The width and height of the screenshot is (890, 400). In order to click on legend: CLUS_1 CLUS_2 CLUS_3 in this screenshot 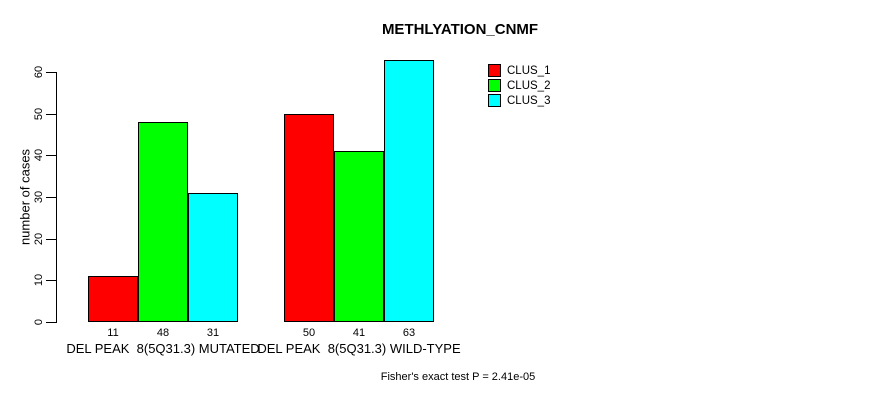, I will do `click(519, 85)`.